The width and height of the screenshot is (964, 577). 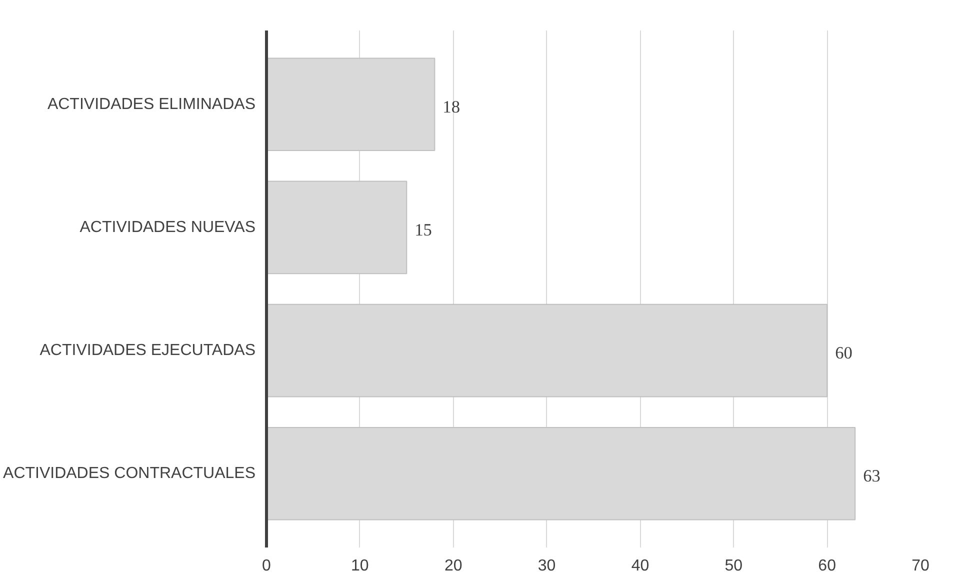 I want to click on x-tick-label: 40, so click(x=640, y=566).